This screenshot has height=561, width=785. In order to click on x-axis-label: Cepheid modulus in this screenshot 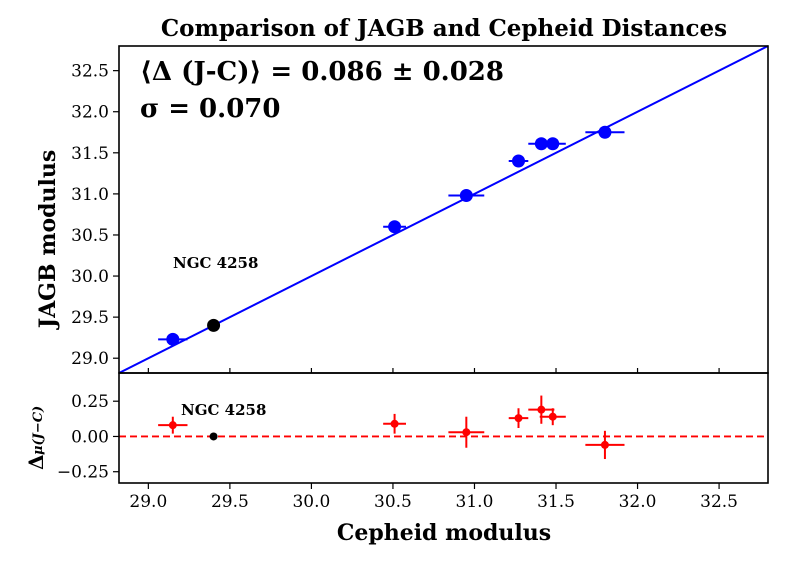, I will do `click(444, 533)`.